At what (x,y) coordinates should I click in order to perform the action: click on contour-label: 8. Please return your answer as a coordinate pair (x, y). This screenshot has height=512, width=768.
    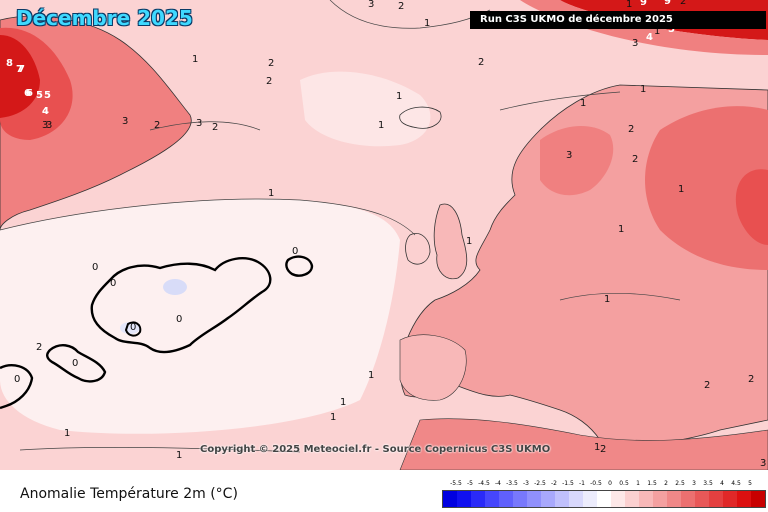
    Looking at the image, I should click on (9, 63).